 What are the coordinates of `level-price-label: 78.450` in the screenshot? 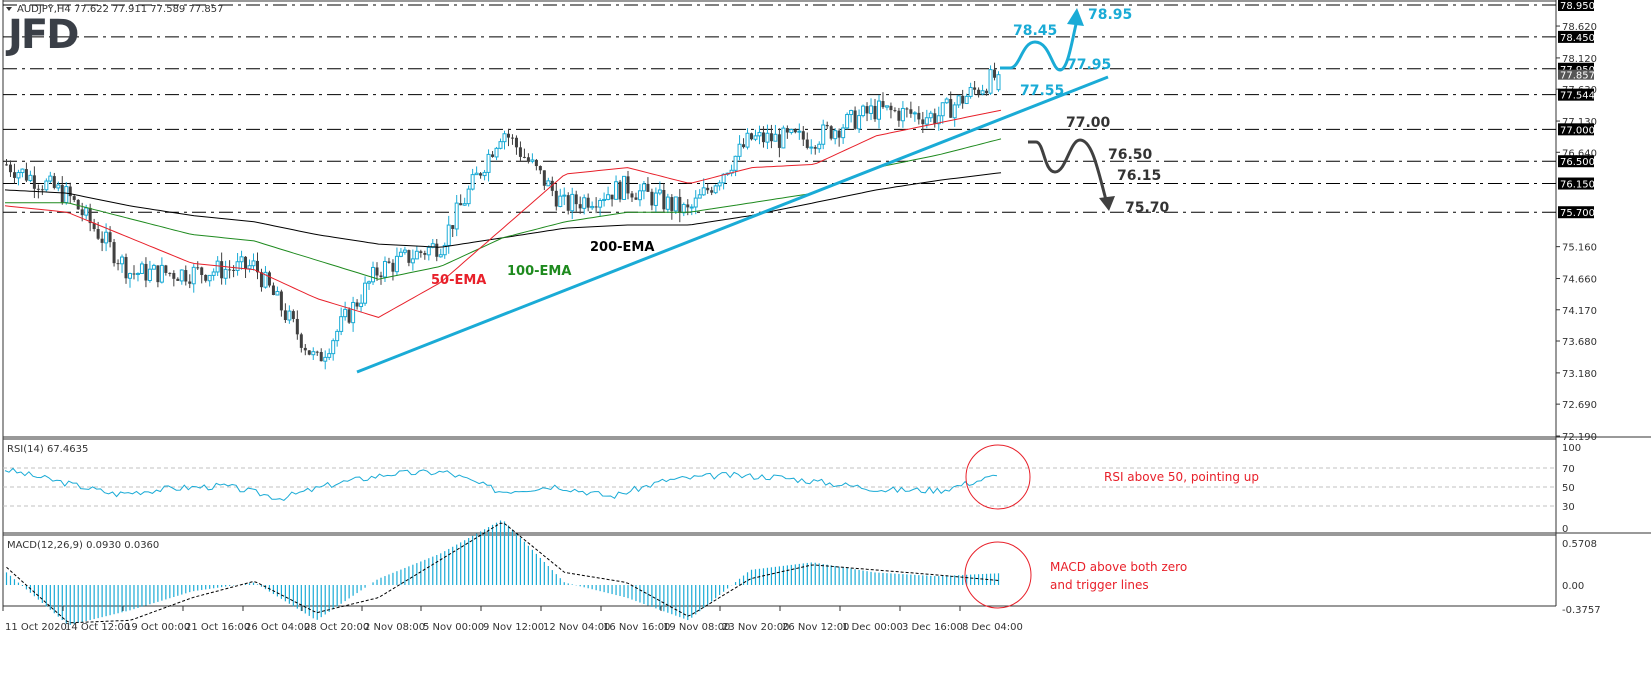 It's located at (1577, 38).